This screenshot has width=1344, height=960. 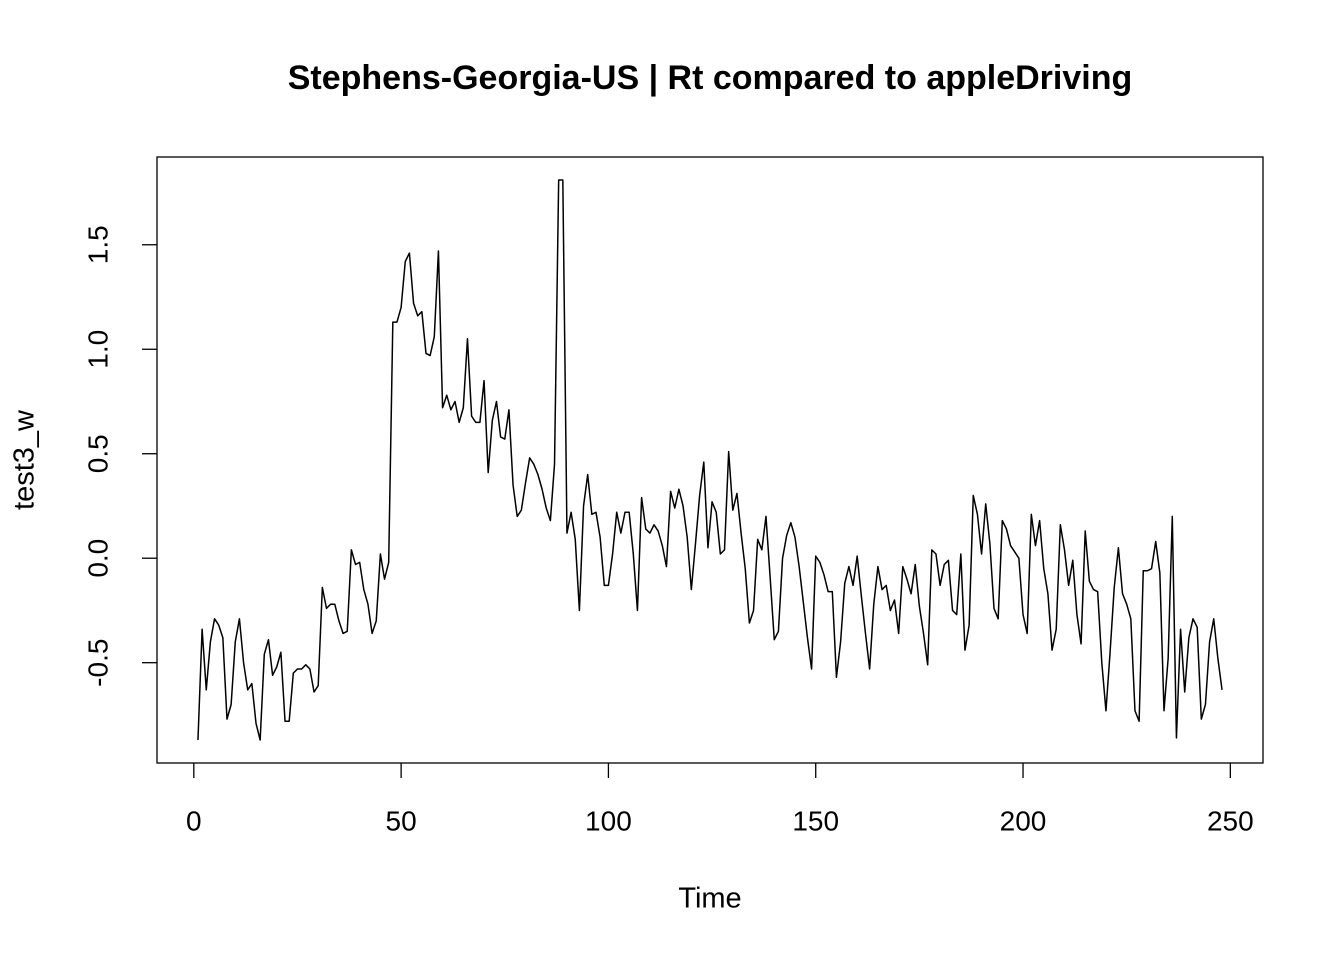 What do you see at coordinates (709, 899) in the screenshot?
I see `x-axis-label: Time` at bounding box center [709, 899].